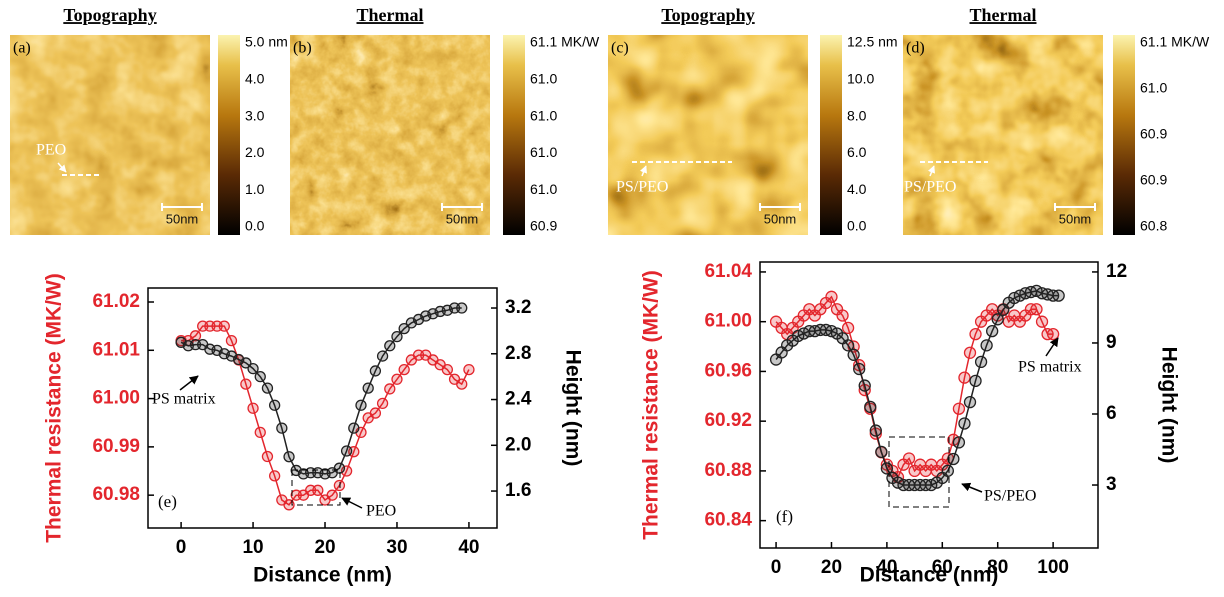 The width and height of the screenshot is (1224, 597). What do you see at coordinates (728, 370) in the screenshot?
I see `y-tick-label: 60.96` at bounding box center [728, 370].